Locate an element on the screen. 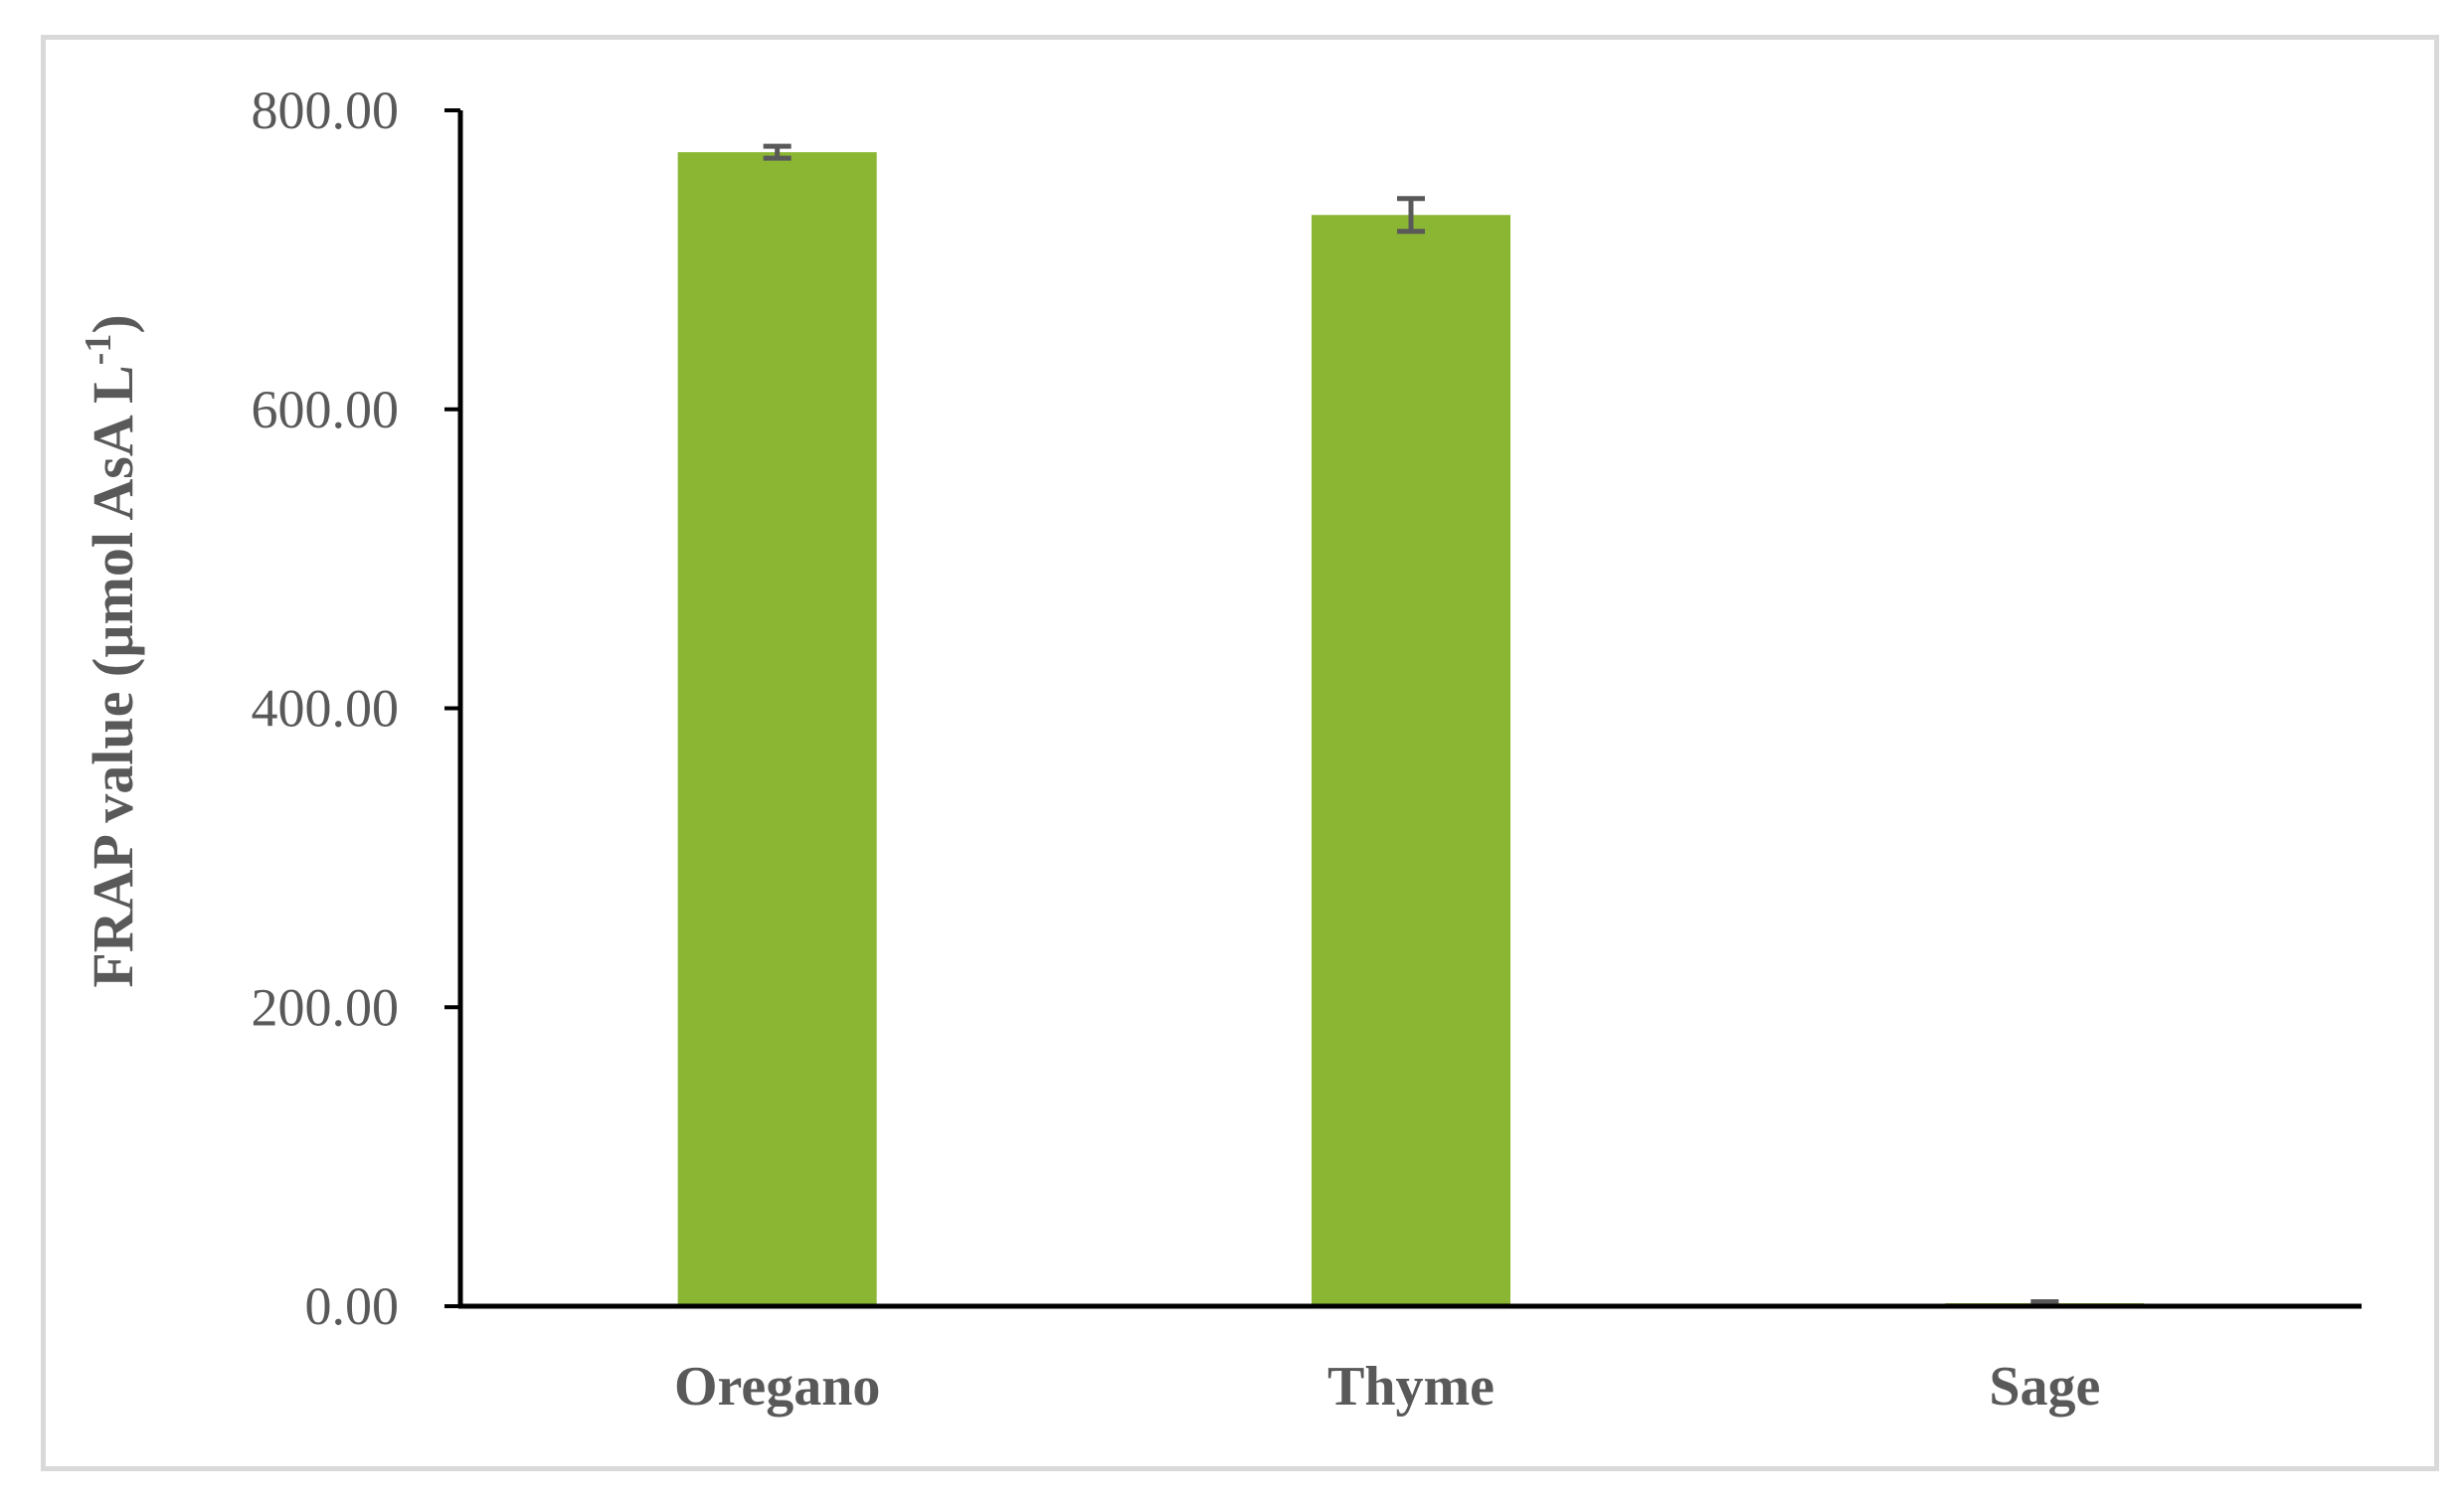  y-axis-title-superscript: -1 is located at coordinates (98, 350).